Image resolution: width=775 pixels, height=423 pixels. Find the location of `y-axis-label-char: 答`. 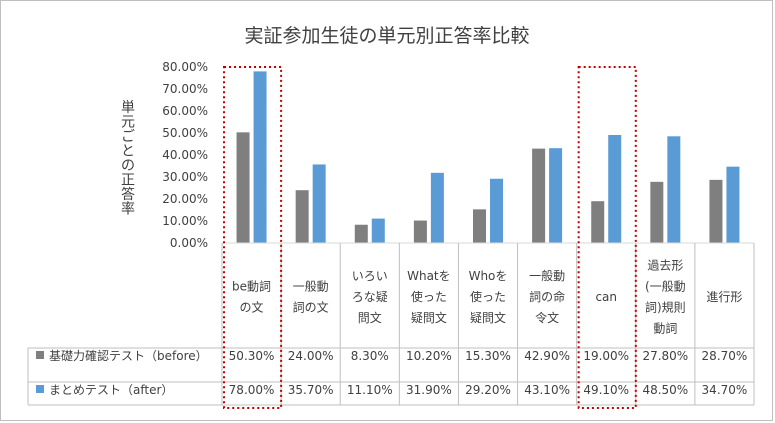

y-axis-label-char: 答 is located at coordinates (128, 194).